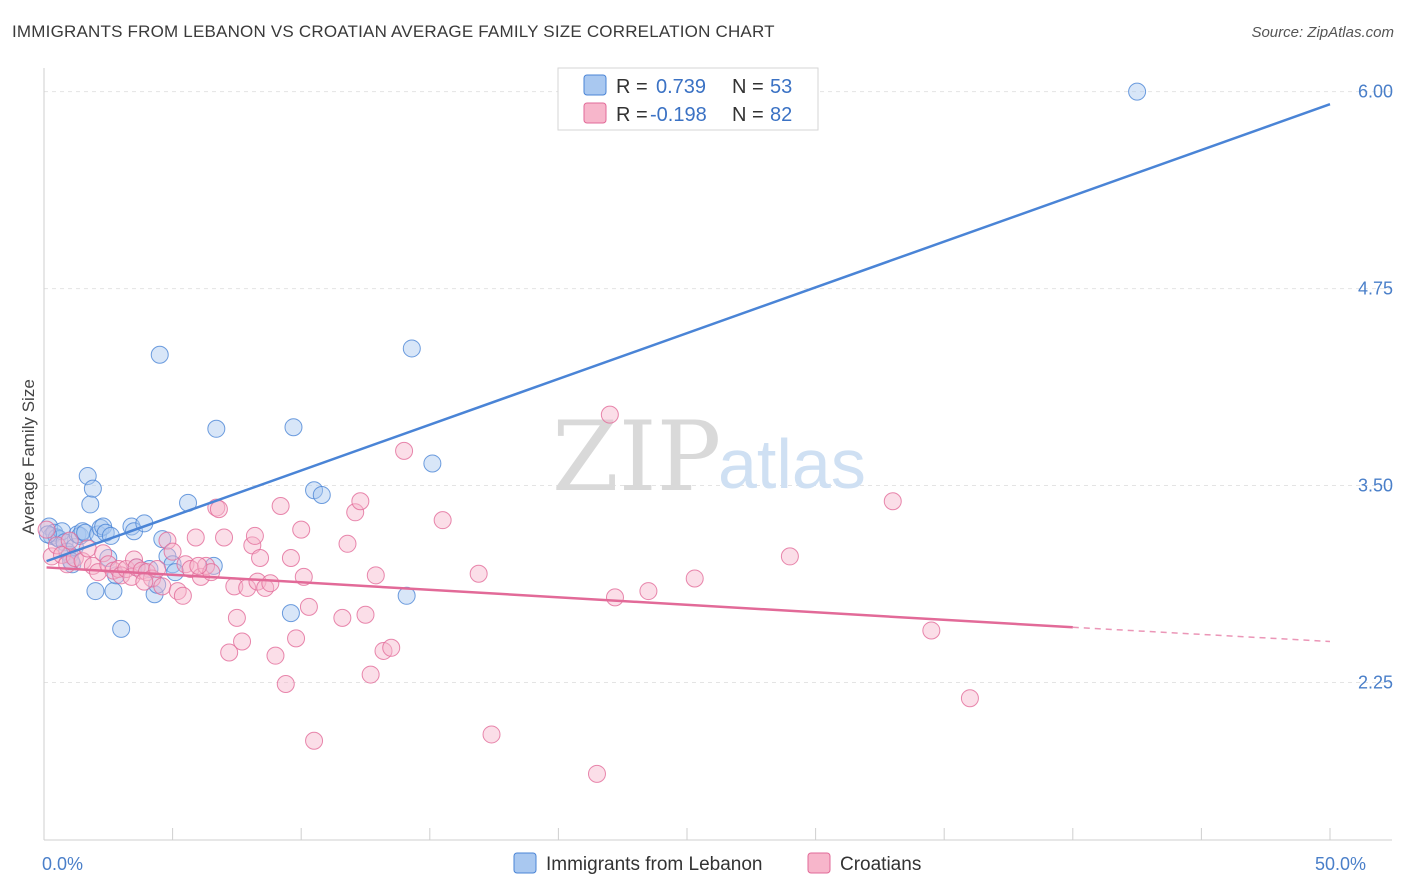 The image size is (1406, 892). I want to click on legend-n-label-2: N =, so click(748, 115).